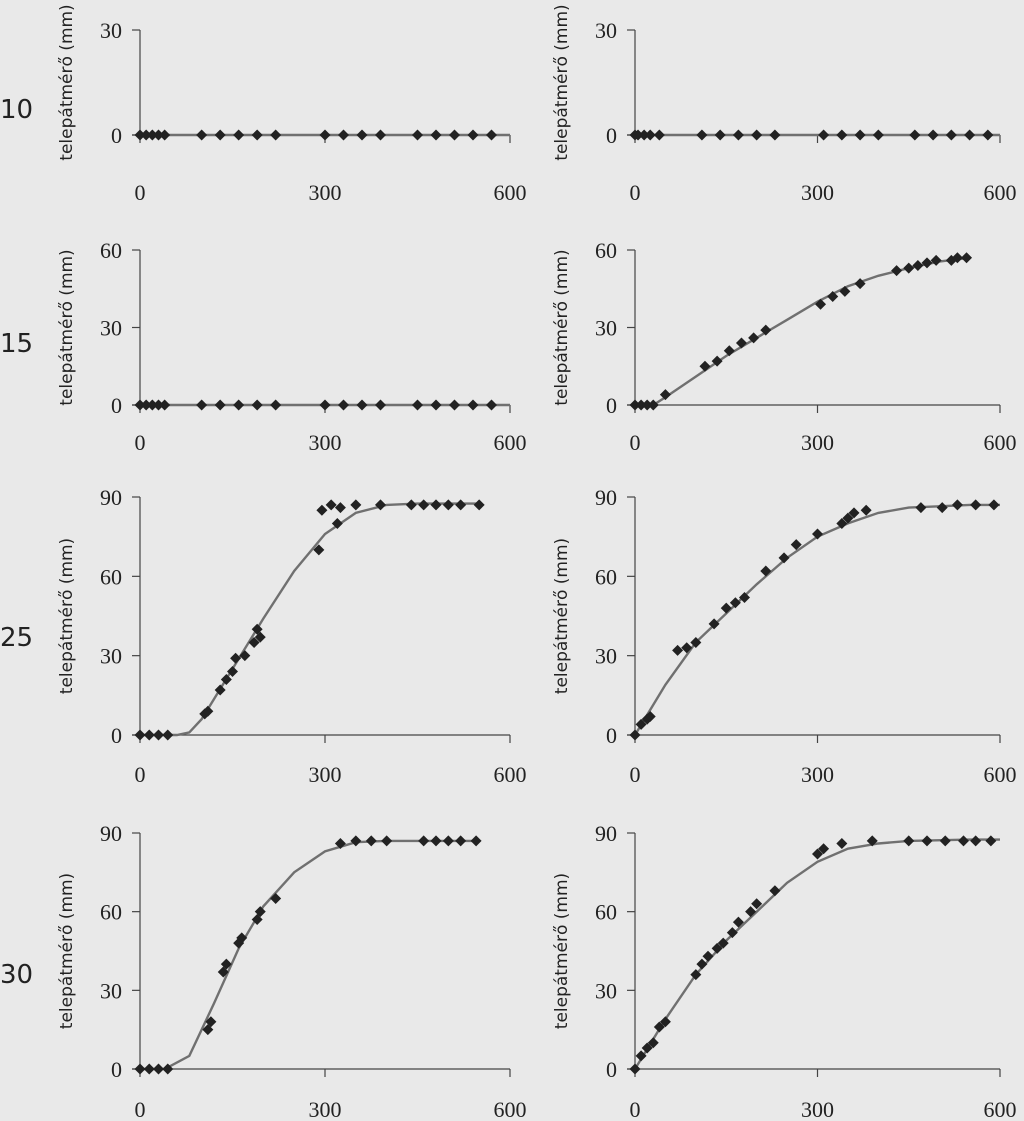  I want to click on chart-panel-7: 0 30 60 90 0 300 600 telepátmérő (mm), so click(292, 971).